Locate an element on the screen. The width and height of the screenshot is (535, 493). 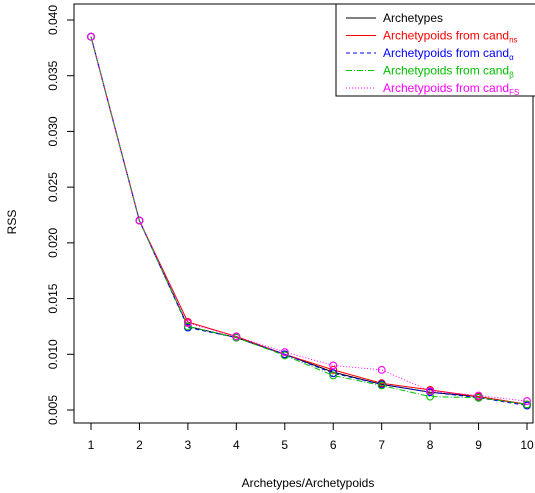
x-tick-label: 10 is located at coordinates (527, 445).